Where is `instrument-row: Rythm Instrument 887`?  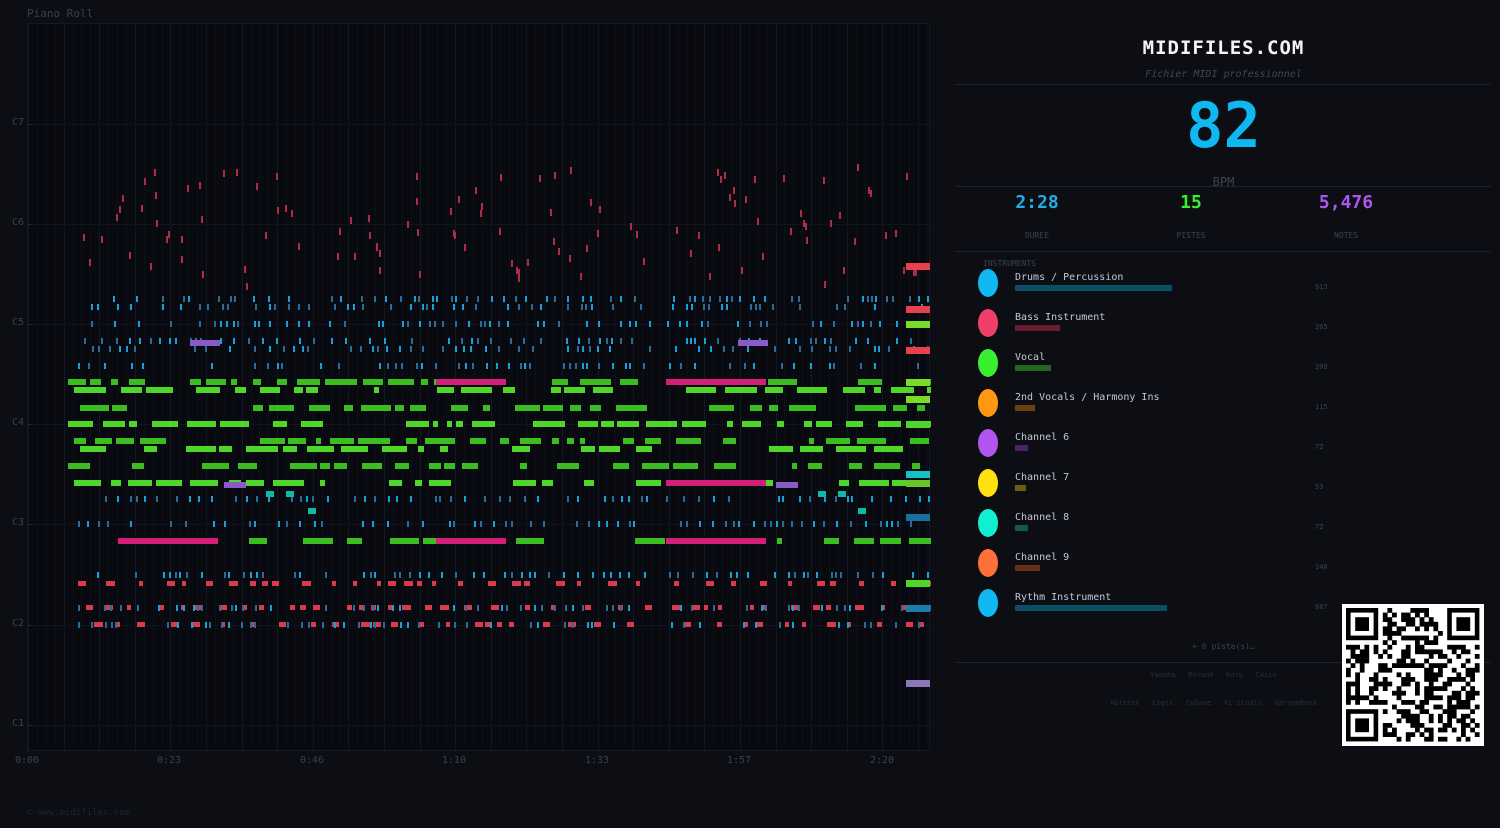
instrument-row: Rythm Instrument 887 is located at coordinates (1153, 603).